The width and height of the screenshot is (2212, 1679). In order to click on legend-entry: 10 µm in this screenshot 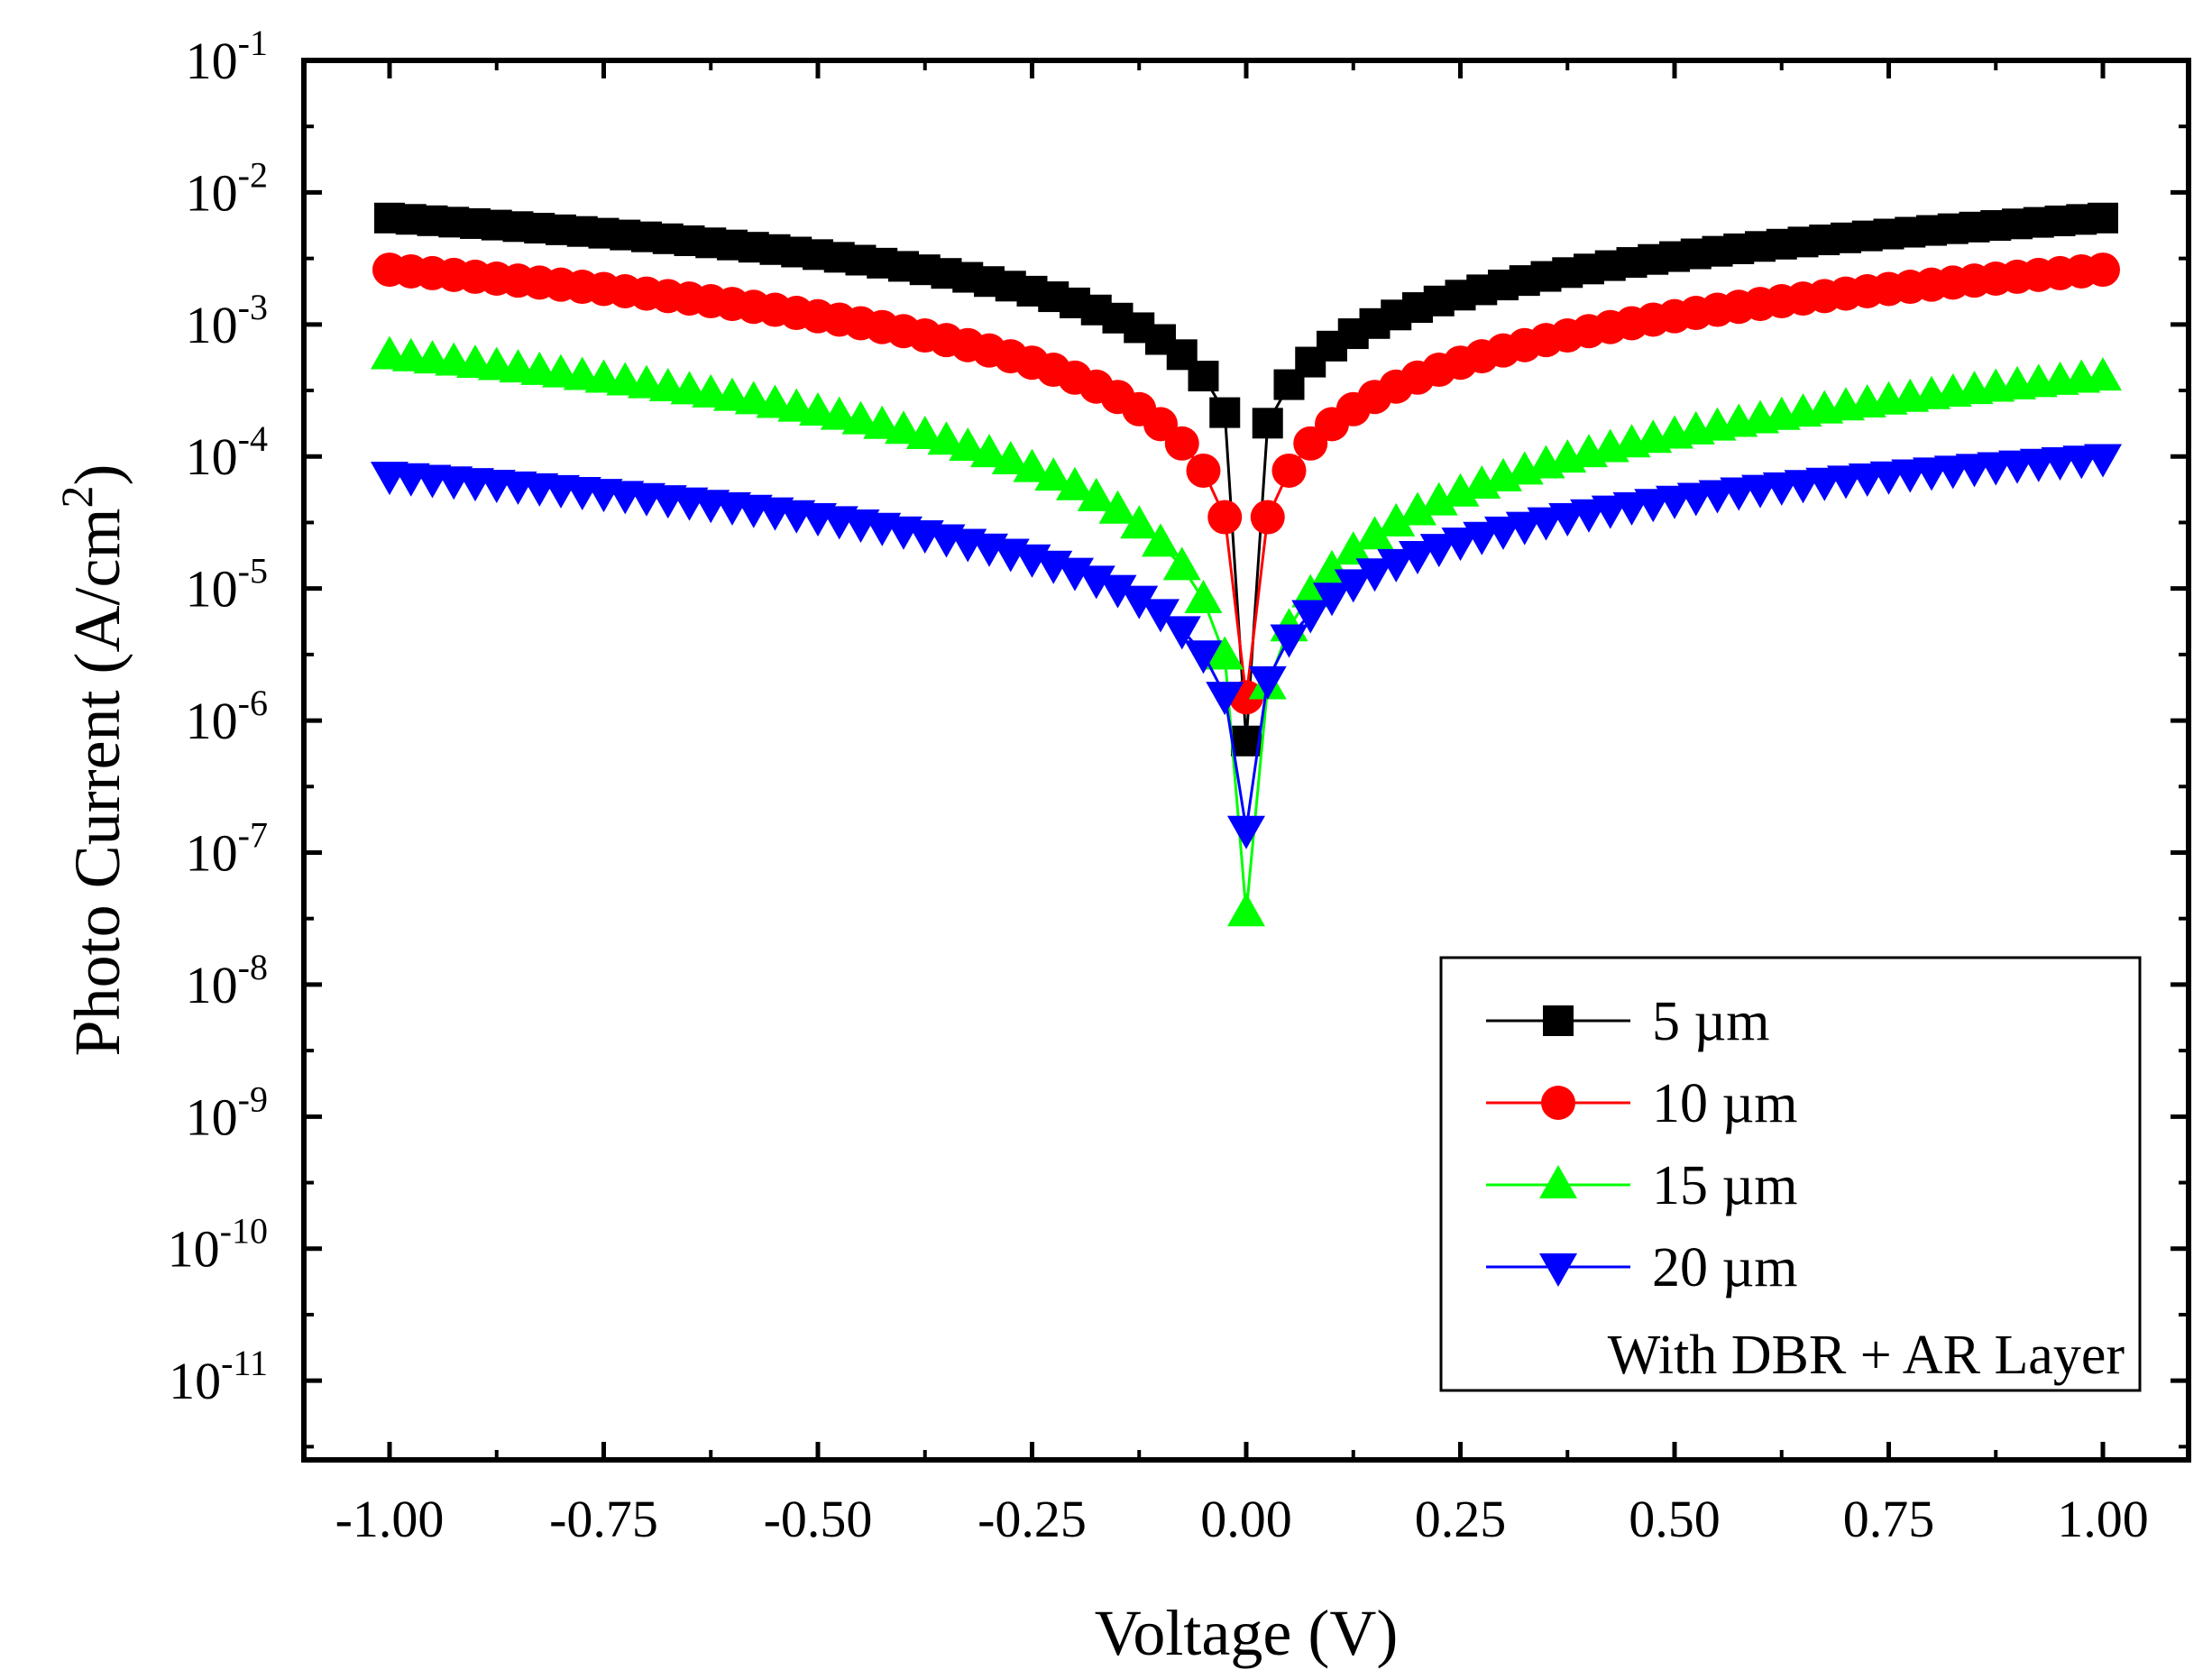, I will do `click(1642, 1103)`.